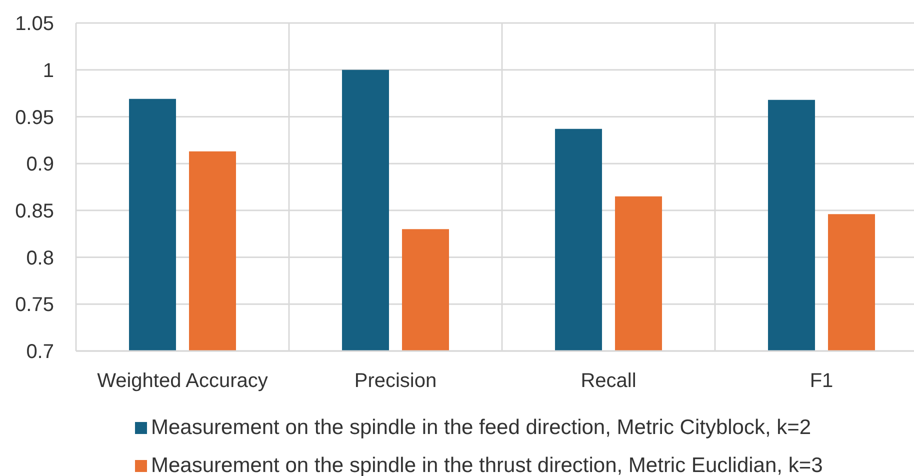 The width and height of the screenshot is (914, 476). What do you see at coordinates (40, 352) in the screenshot?
I see `y-tick-label: 0.7` at bounding box center [40, 352].